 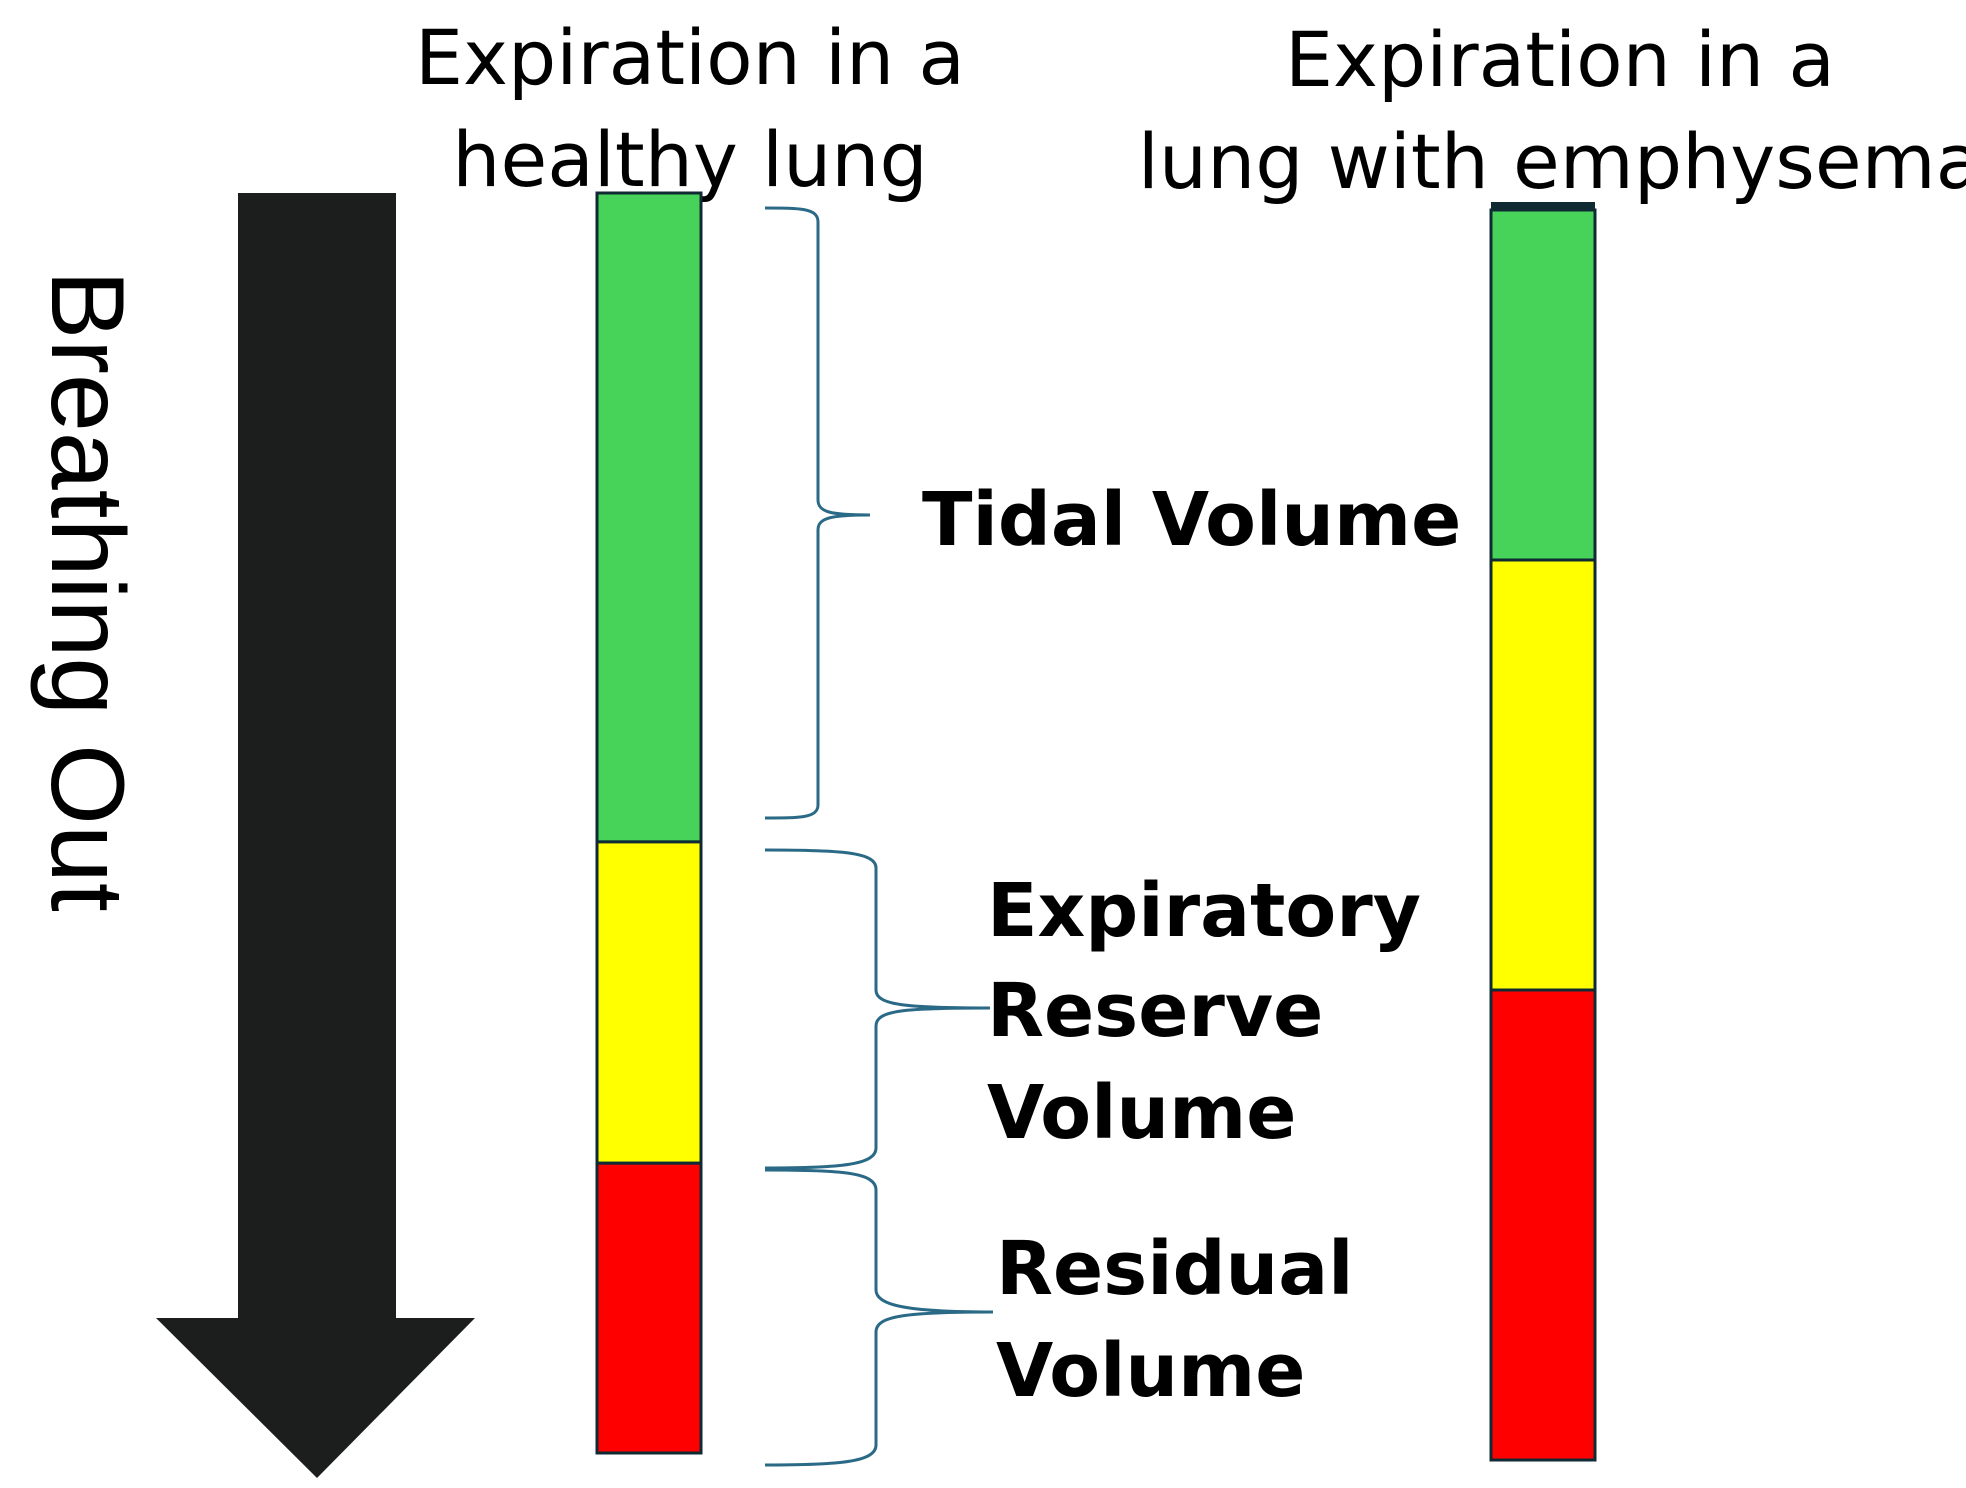 I want to click on residual-volume-label-line2: Volume, so click(x=1150, y=1371).